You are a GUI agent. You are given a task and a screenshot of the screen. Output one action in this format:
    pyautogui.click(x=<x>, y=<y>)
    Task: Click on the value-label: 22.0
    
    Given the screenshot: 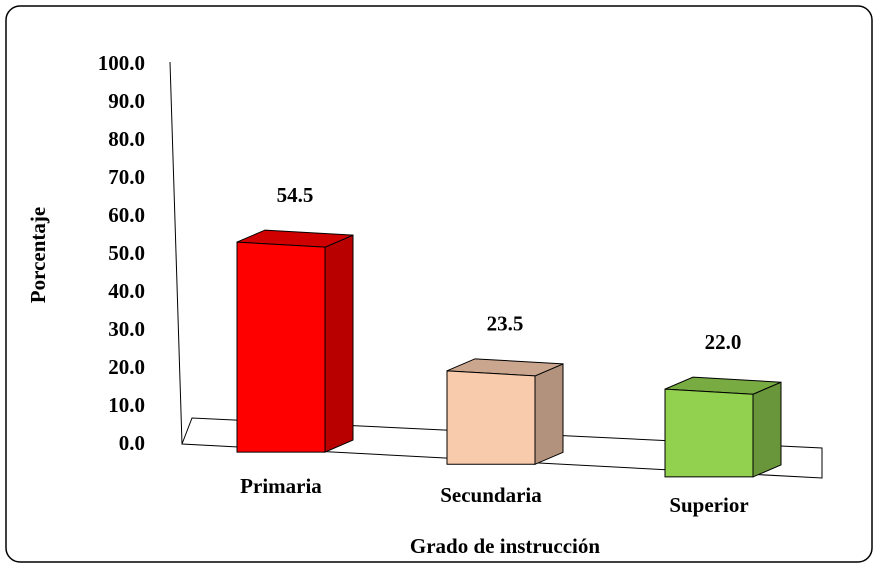 What is the action you would take?
    pyautogui.click(x=723, y=342)
    